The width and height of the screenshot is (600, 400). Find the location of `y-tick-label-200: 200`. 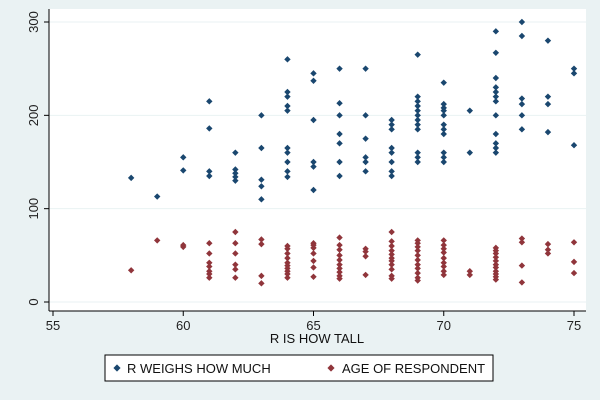

y-tick-label-200: 200 is located at coordinates (33, 115).